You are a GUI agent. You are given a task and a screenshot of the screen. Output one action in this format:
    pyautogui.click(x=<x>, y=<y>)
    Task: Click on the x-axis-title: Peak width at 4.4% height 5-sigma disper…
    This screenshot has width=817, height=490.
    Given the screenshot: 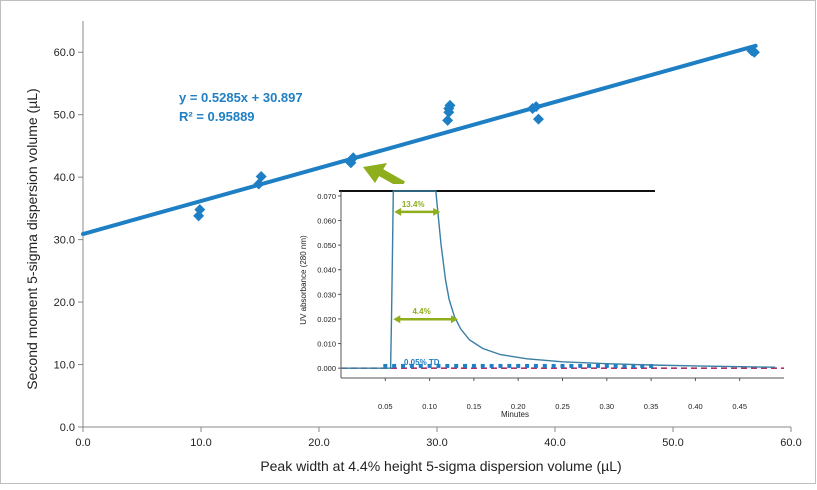 What is the action you would take?
    pyautogui.click(x=440, y=466)
    